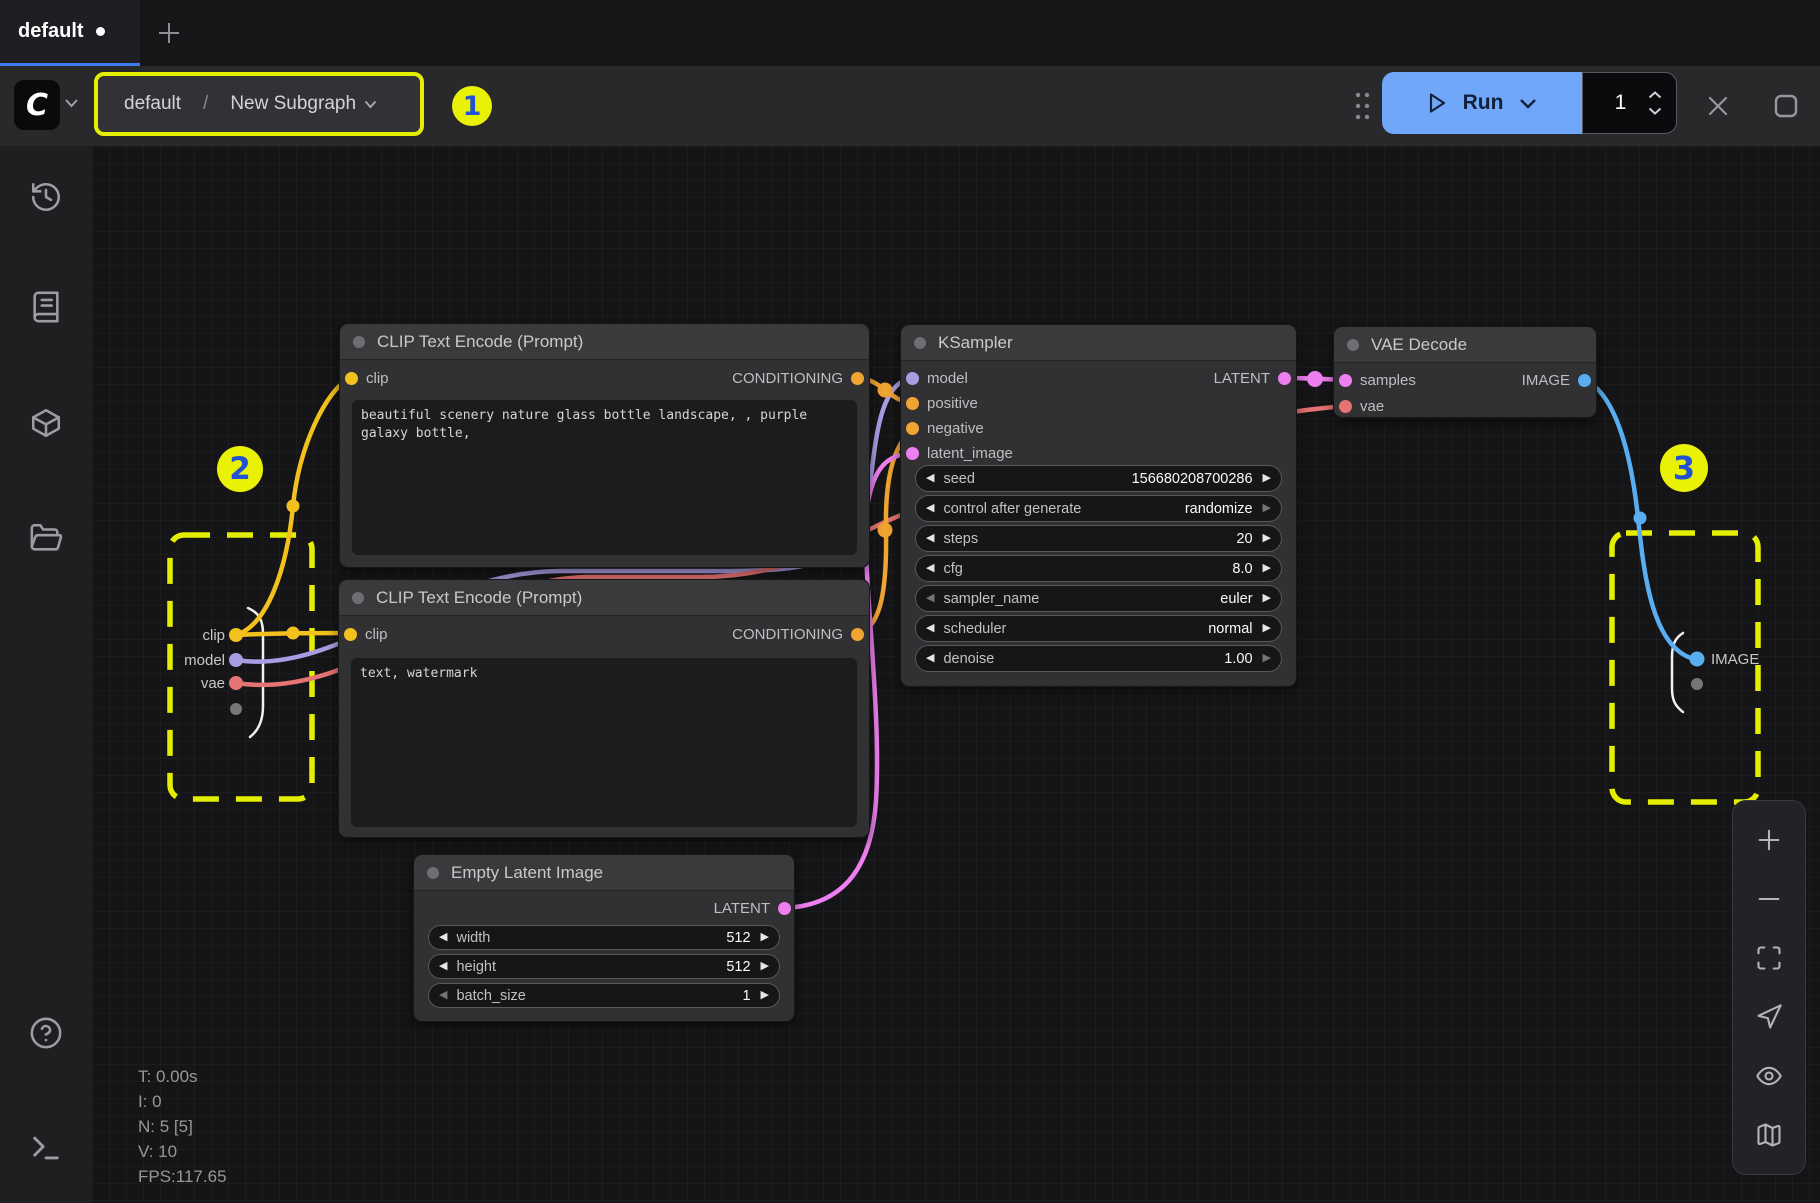  Describe the element at coordinates (480, 341) in the screenshot. I see `node-title: CLIP Text Encode (Prompt)` at that location.